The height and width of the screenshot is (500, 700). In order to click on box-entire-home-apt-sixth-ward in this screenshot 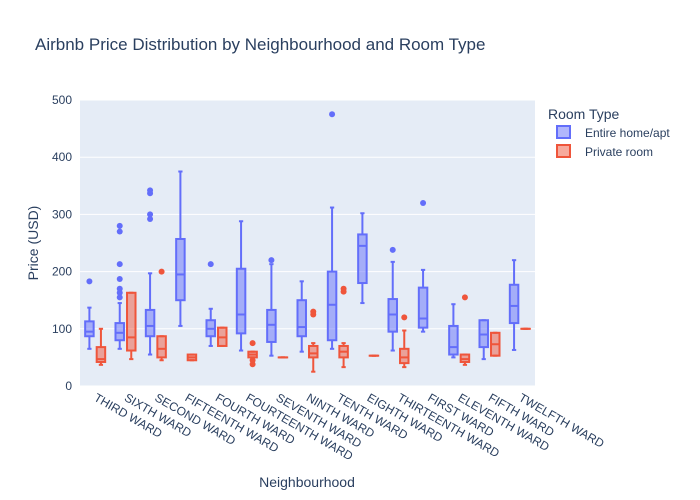, I will do `click(119, 286)`.